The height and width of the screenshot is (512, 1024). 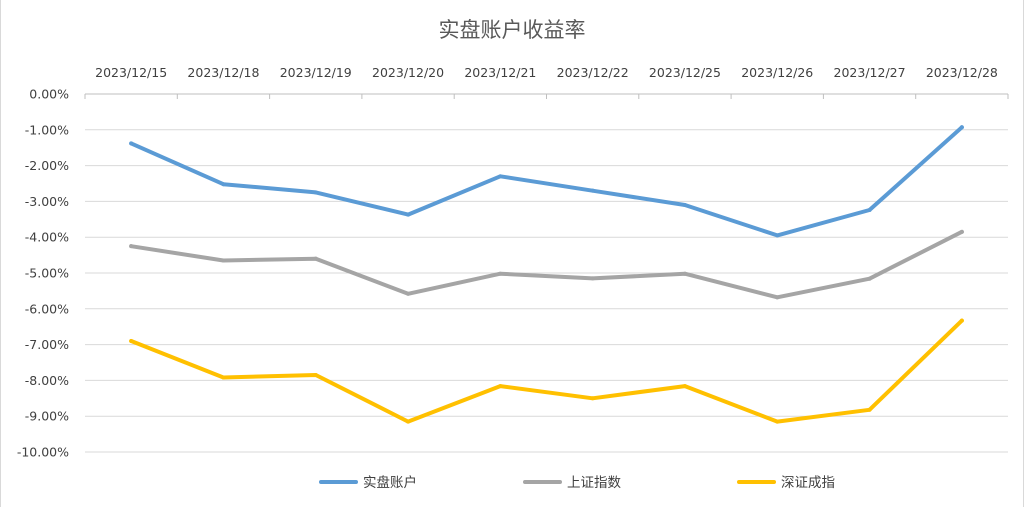 I want to click on y-tick-label: -6.00%, so click(x=47, y=308).